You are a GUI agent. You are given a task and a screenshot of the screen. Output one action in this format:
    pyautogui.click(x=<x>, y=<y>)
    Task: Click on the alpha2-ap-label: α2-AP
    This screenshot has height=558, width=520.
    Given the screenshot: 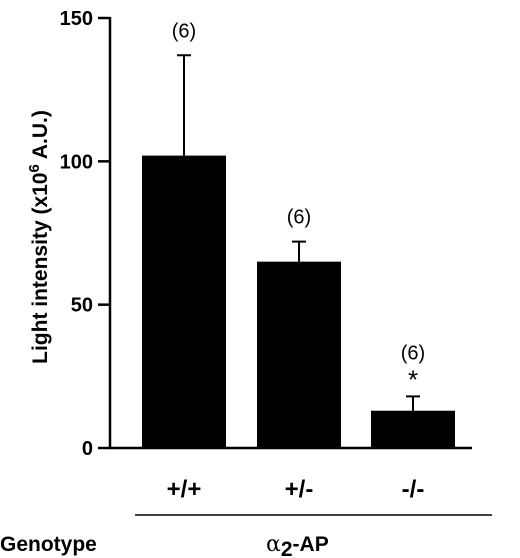 What is the action you would take?
    pyautogui.click(x=297, y=545)
    